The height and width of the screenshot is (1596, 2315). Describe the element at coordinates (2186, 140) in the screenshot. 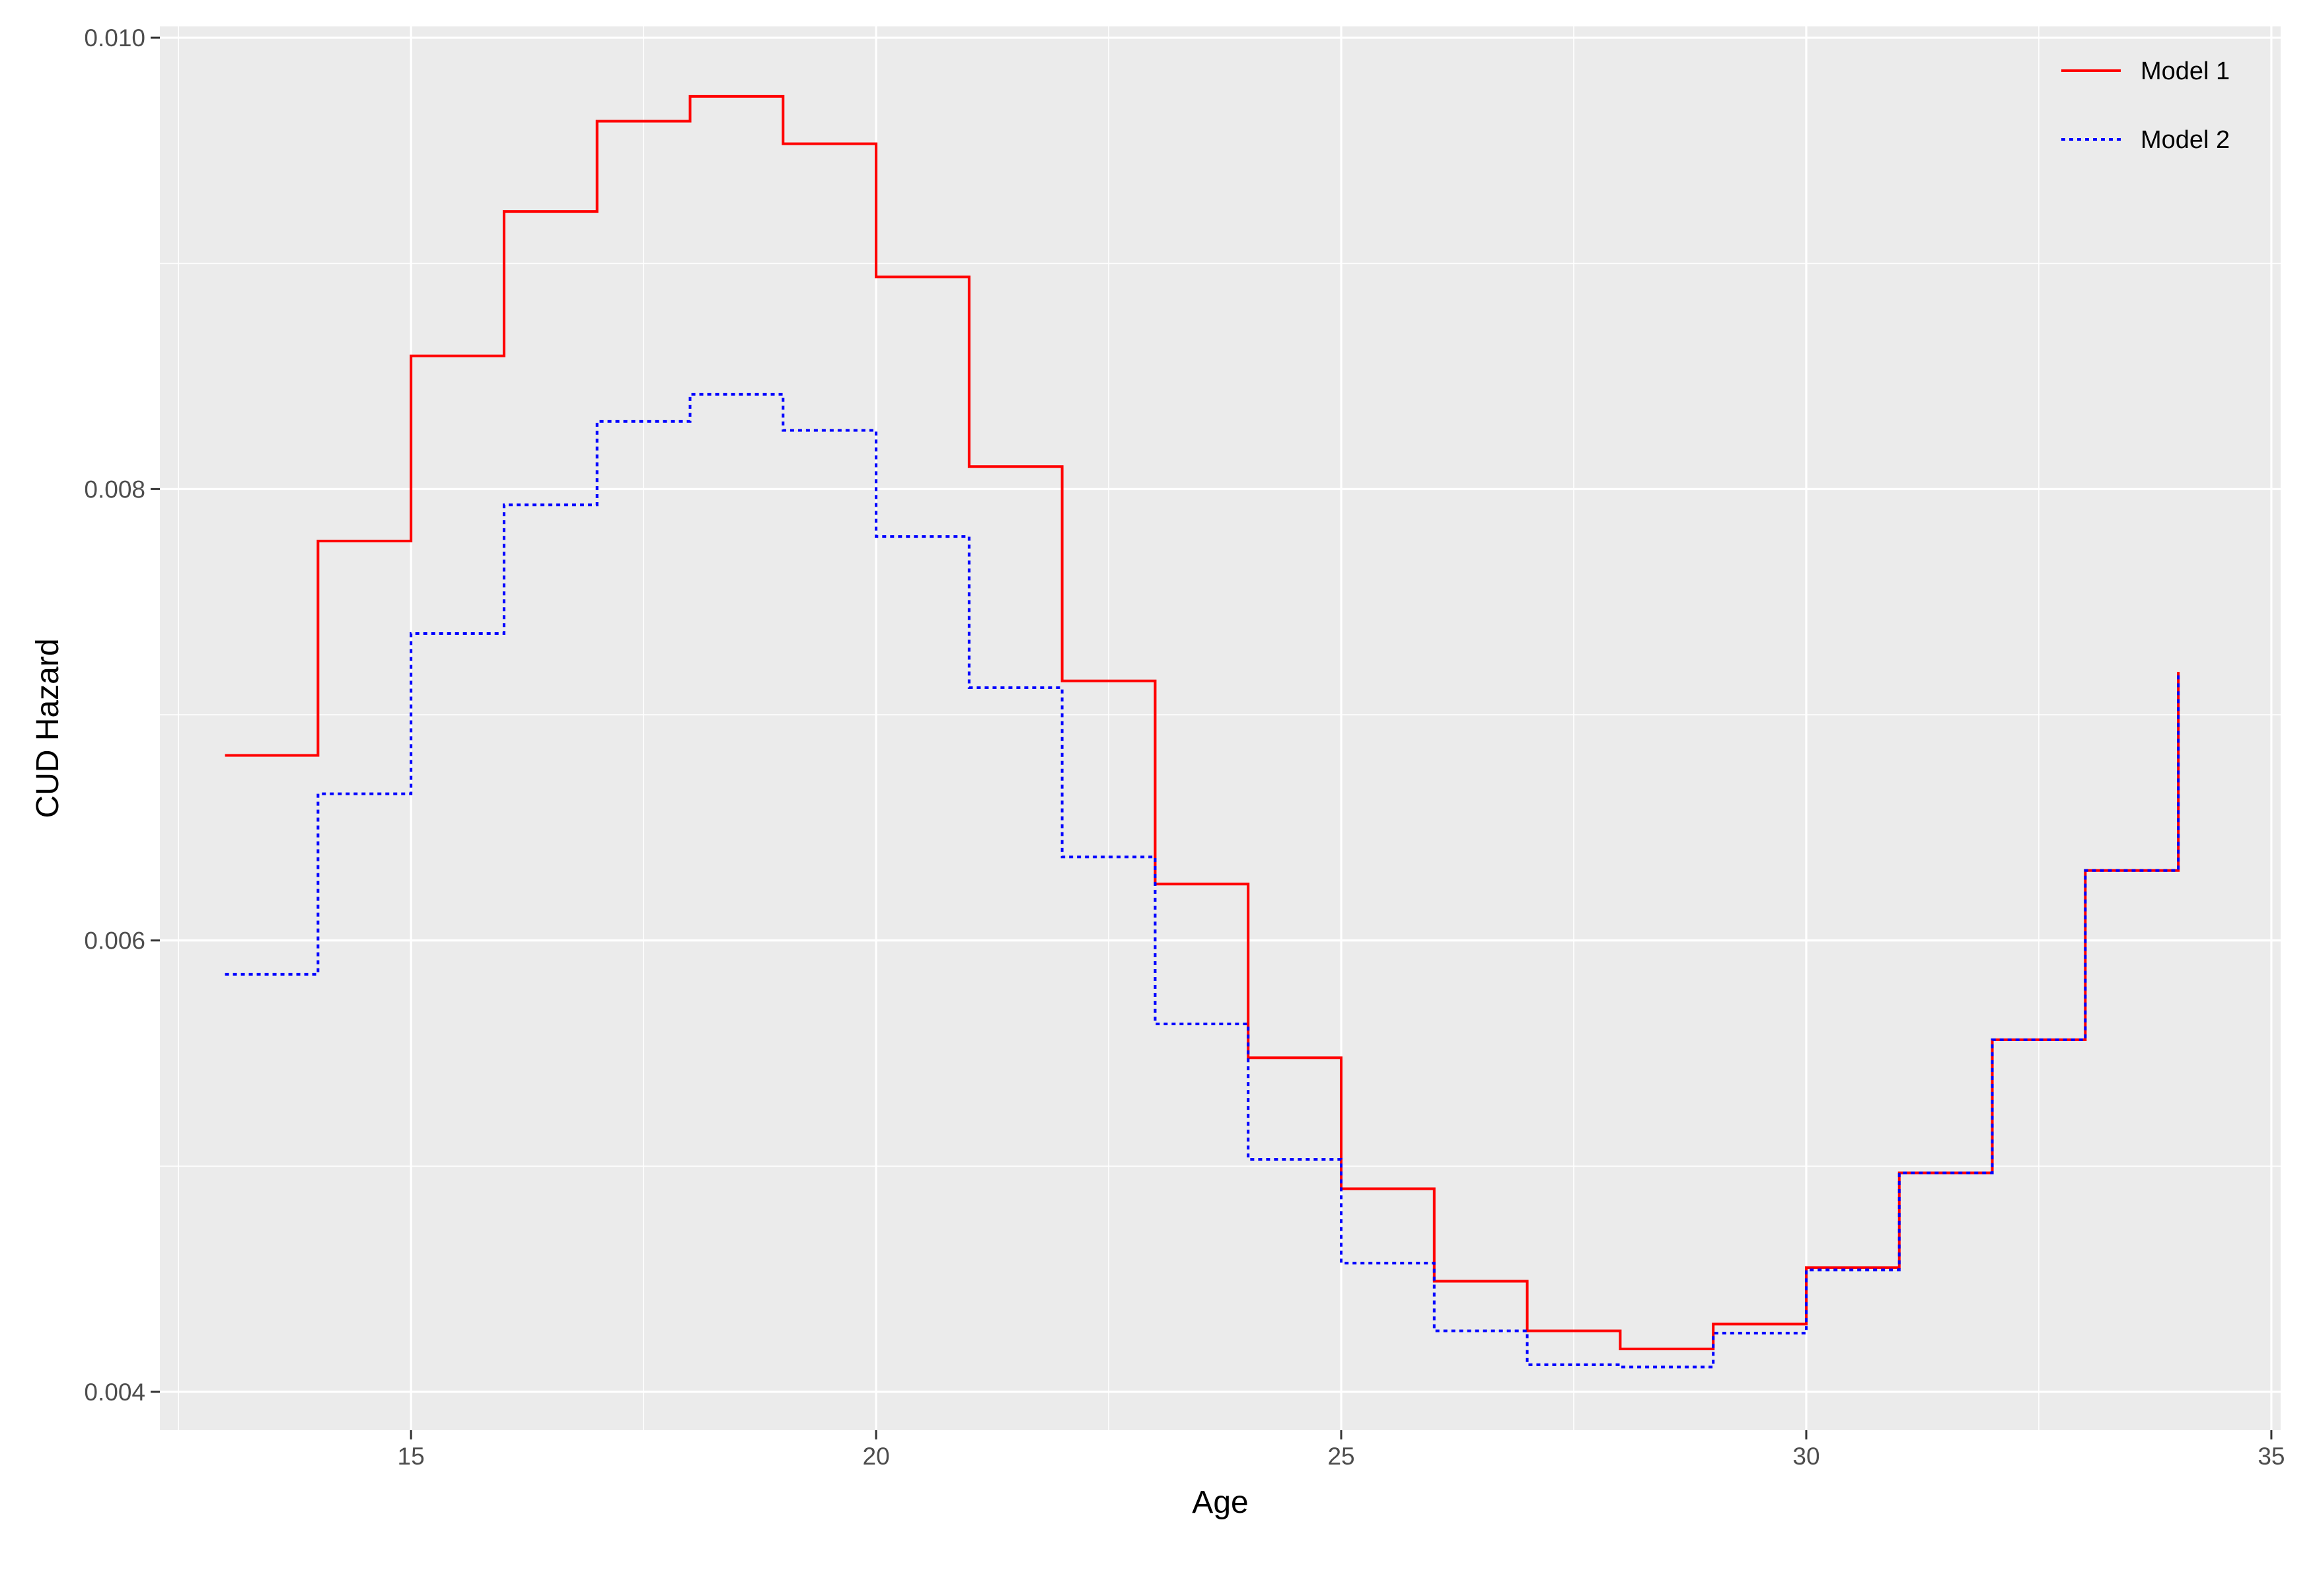

I see `legend-label-model-2: Model 2` at that location.